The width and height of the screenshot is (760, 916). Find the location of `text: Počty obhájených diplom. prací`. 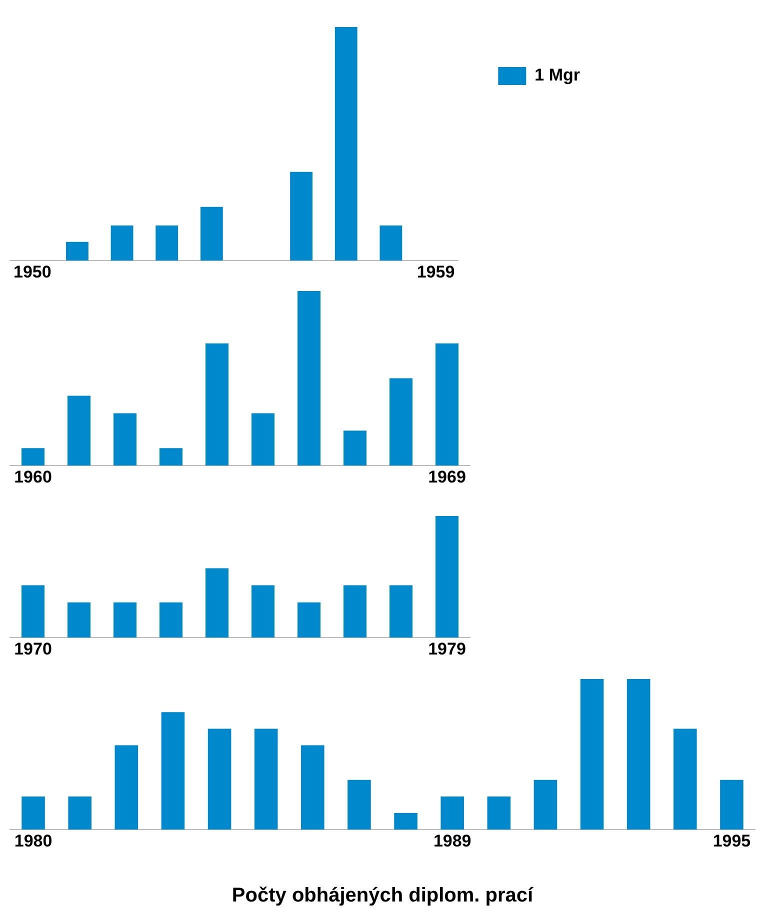

text: Počty obhájených diplom. prací is located at coordinates (383, 895).